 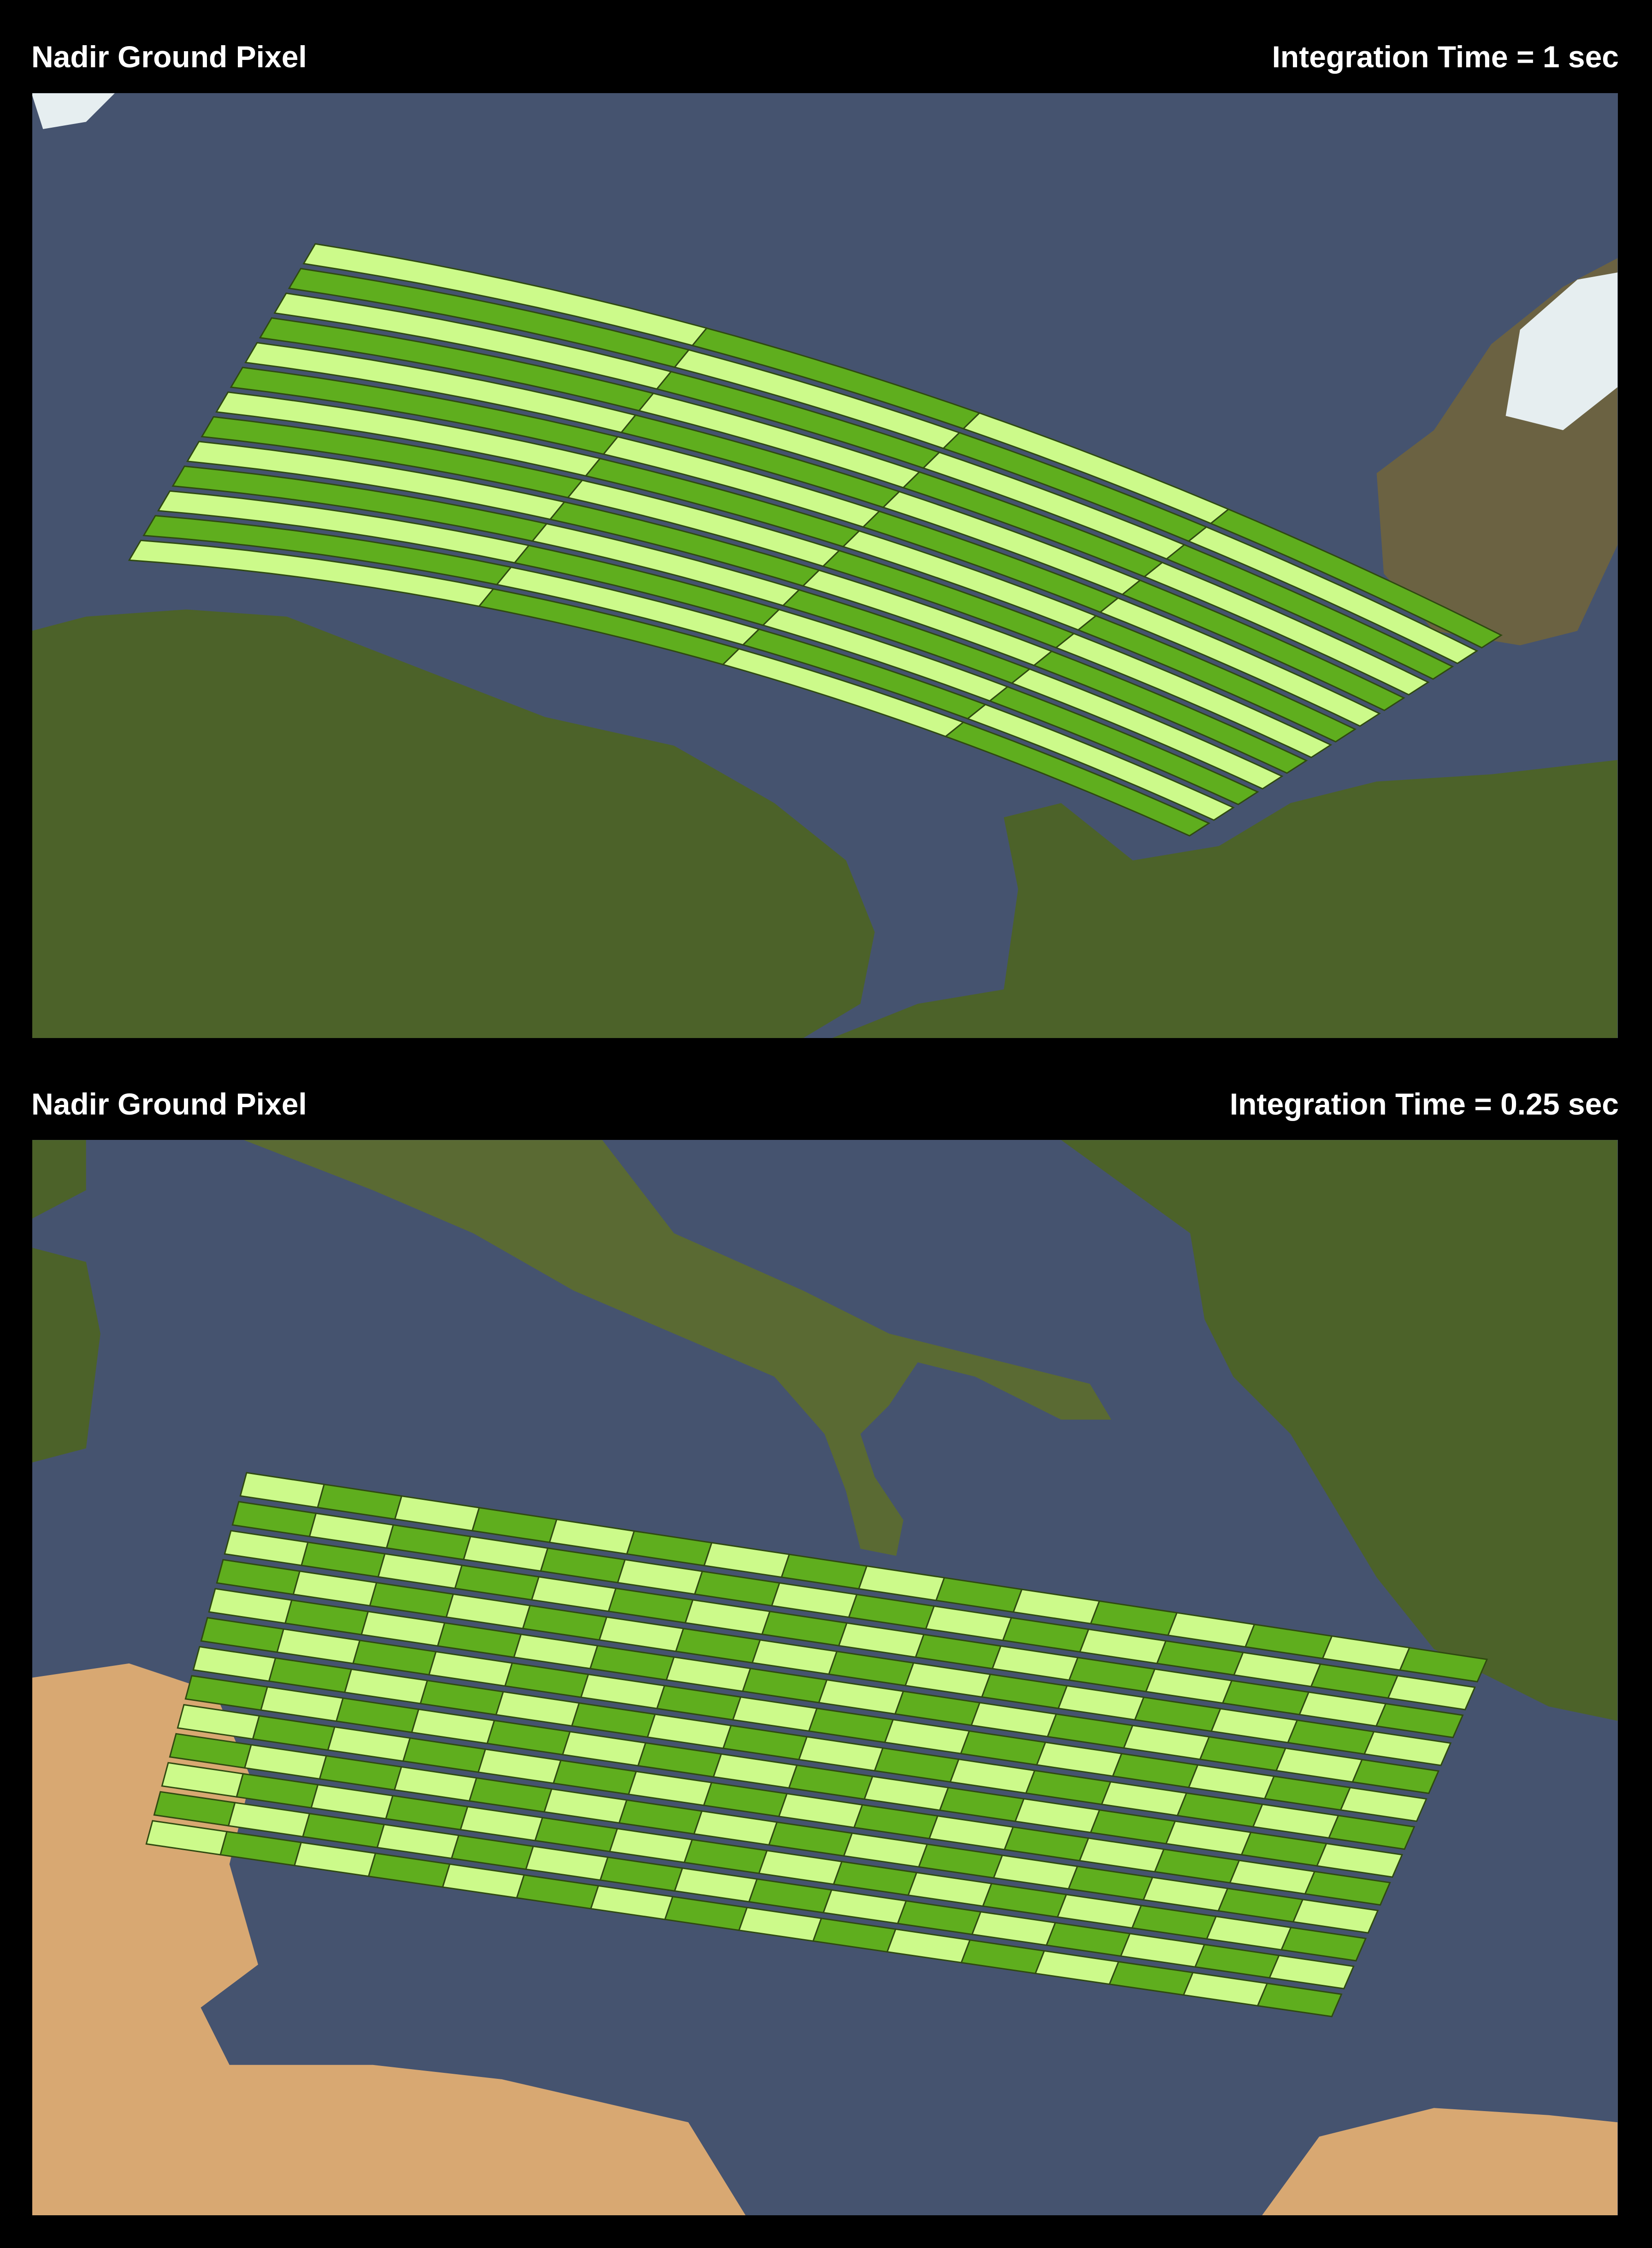 I want to click on land-sardinia, so click(x=66, y=1355).